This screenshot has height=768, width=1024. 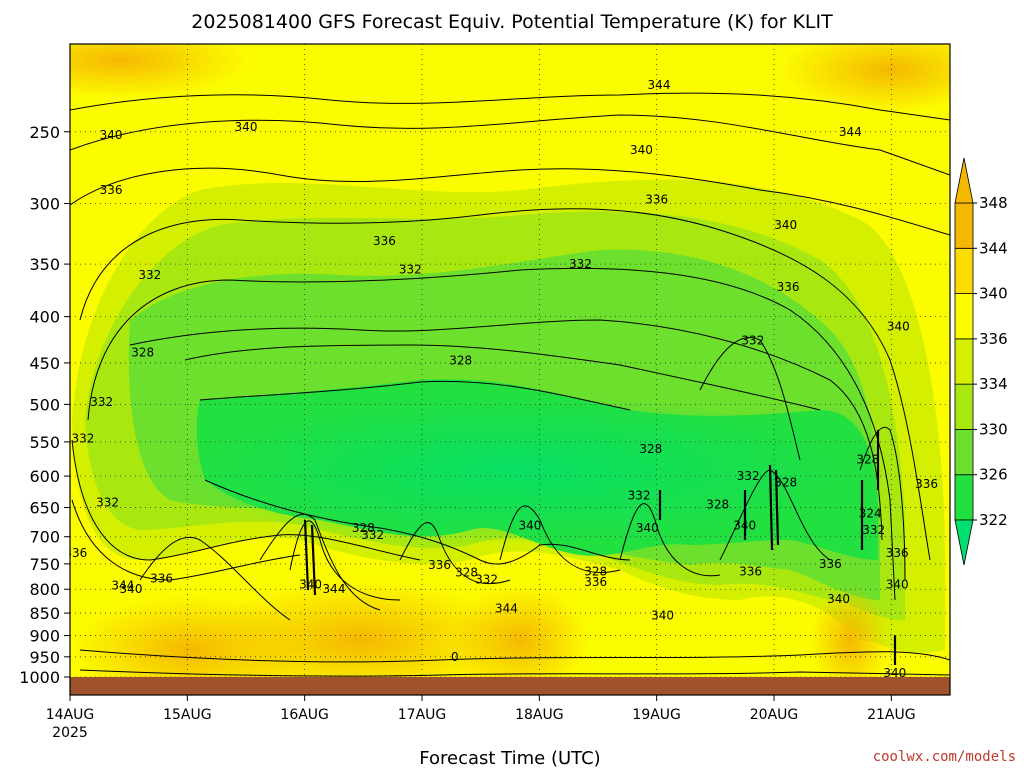 I want to click on x-tick-label: 16AUG, so click(x=304, y=715).